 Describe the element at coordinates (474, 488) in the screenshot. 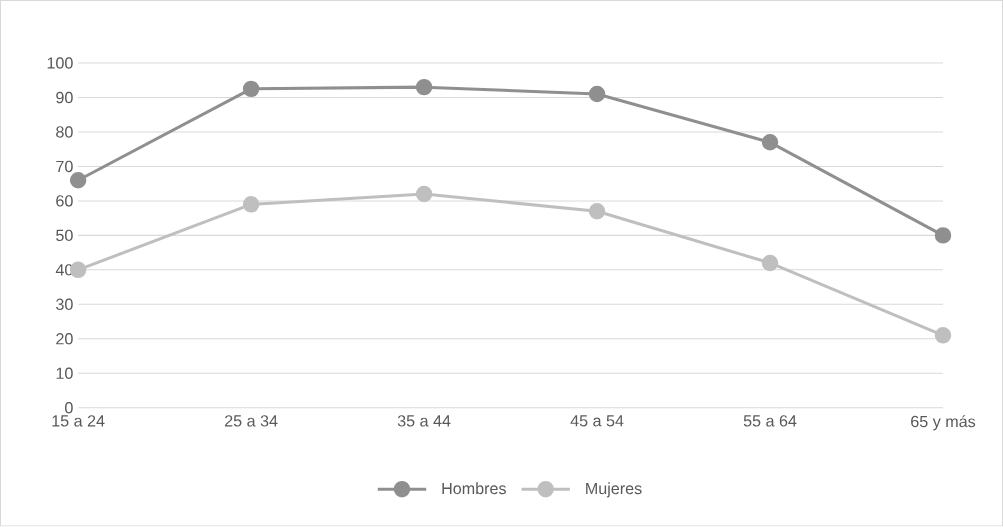

I see `legend-label: Hombres` at that location.